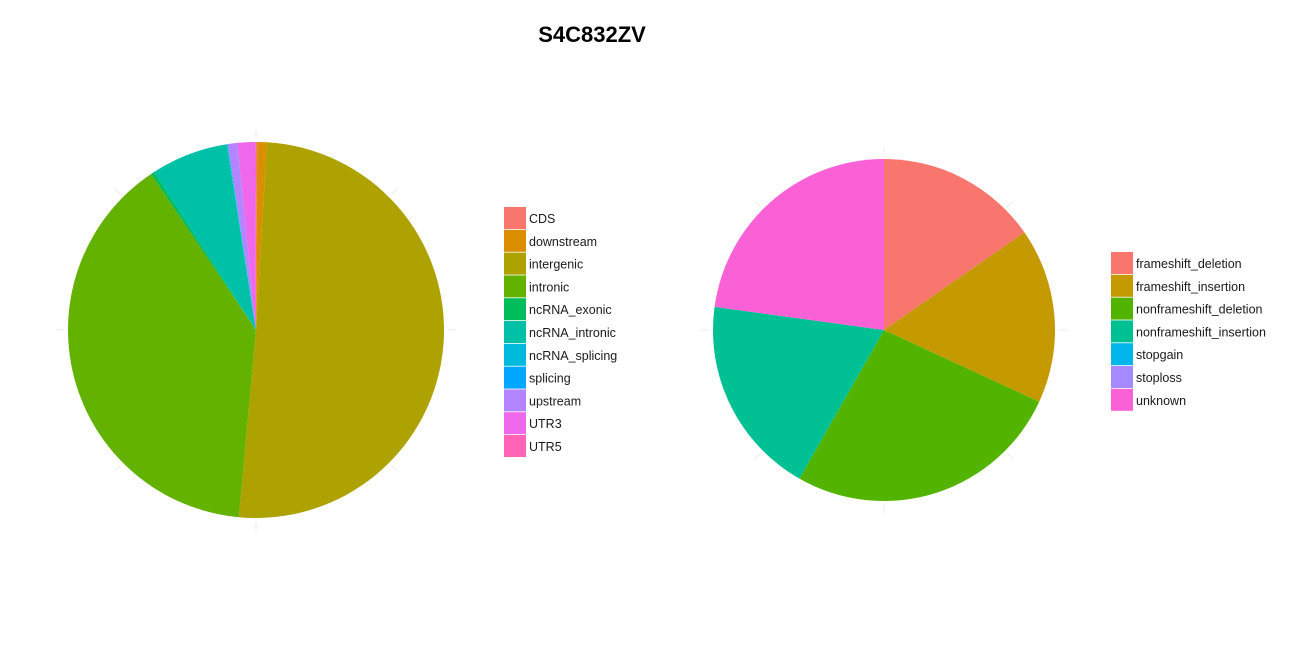 The width and height of the screenshot is (1300, 650). Describe the element at coordinates (798, 392) in the screenshot. I see `pie-slice-nonframeshift-insertion` at that location.